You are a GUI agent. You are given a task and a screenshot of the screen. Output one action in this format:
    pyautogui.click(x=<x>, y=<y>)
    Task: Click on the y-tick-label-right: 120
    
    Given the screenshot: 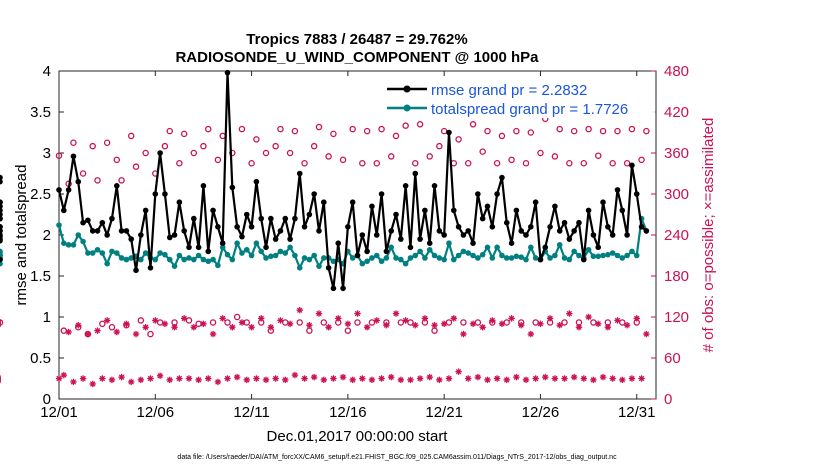 What is the action you would take?
    pyautogui.click(x=676, y=317)
    